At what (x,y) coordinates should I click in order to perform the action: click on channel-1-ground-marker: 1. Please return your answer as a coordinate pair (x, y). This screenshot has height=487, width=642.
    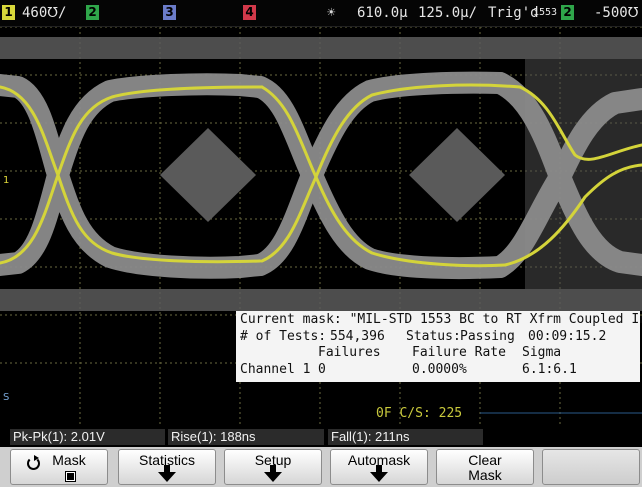
    Looking at the image, I should click on (6, 180).